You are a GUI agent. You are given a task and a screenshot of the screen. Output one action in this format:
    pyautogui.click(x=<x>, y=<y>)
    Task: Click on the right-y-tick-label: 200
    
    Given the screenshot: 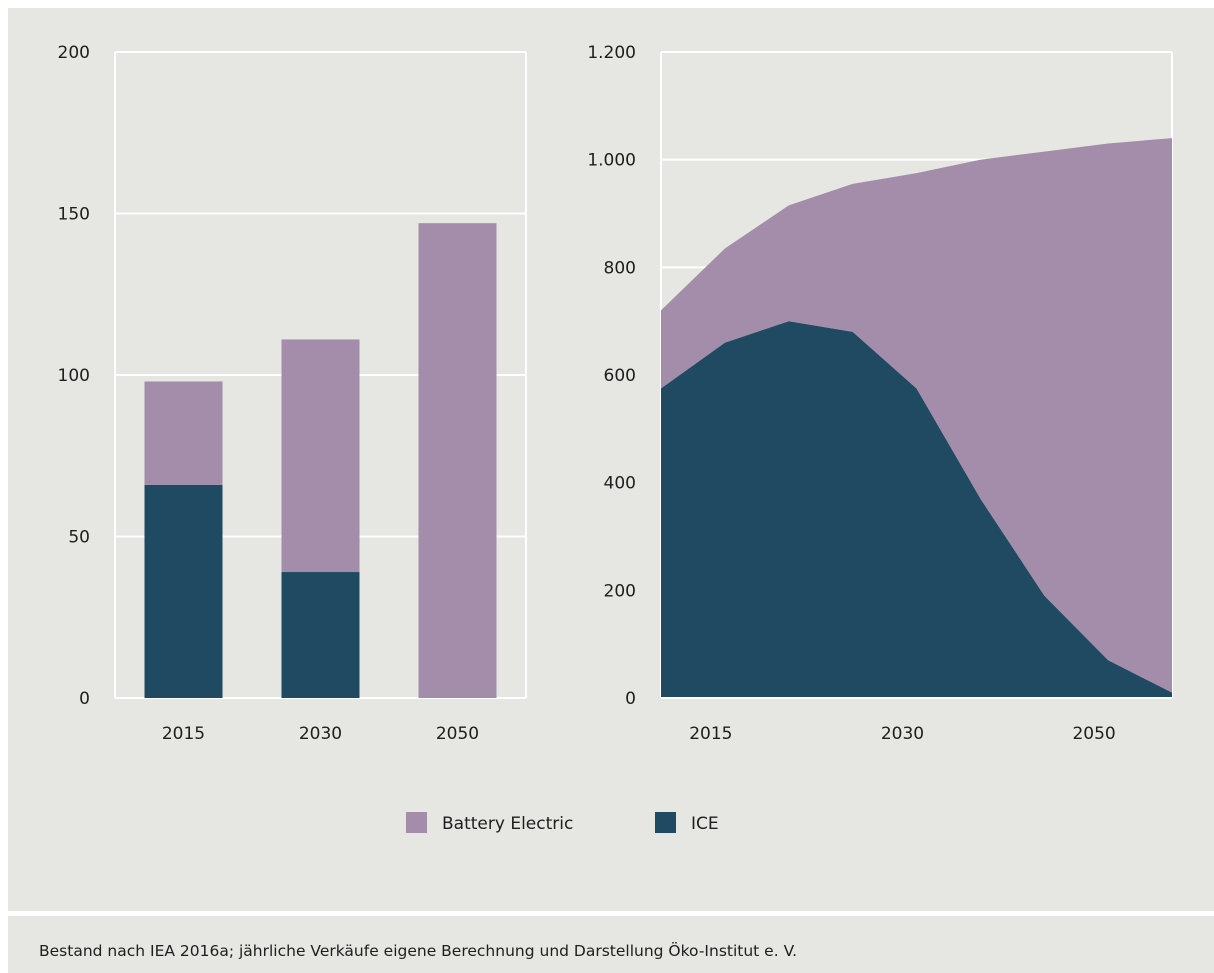 What is the action you would take?
    pyautogui.click(x=620, y=591)
    